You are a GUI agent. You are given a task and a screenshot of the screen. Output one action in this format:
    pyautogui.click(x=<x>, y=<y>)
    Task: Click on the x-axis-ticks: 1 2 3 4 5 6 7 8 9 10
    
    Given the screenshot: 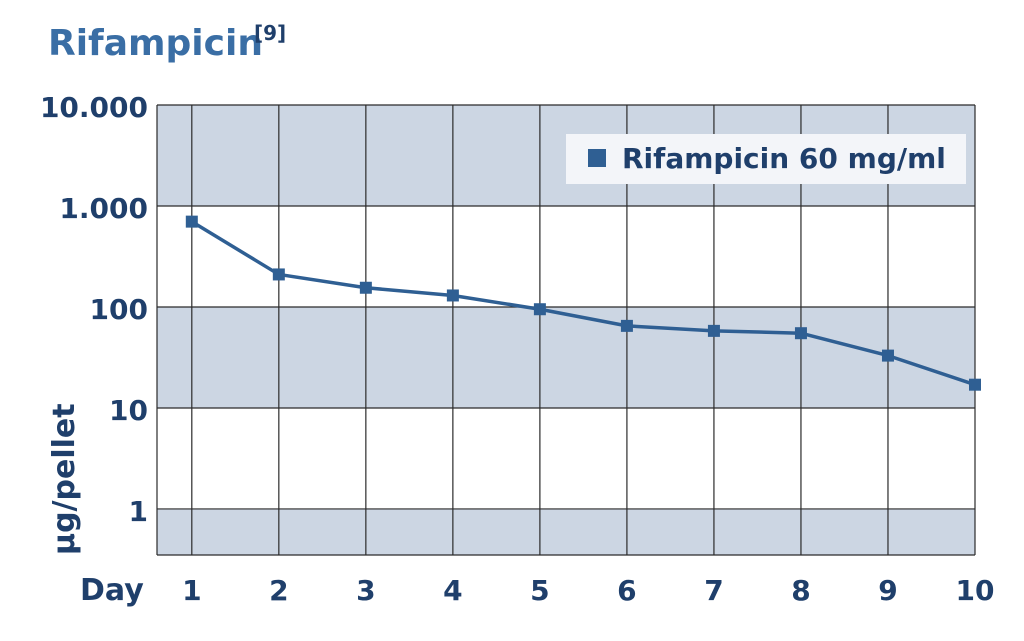 What is the action you would take?
    pyautogui.click(x=588, y=590)
    